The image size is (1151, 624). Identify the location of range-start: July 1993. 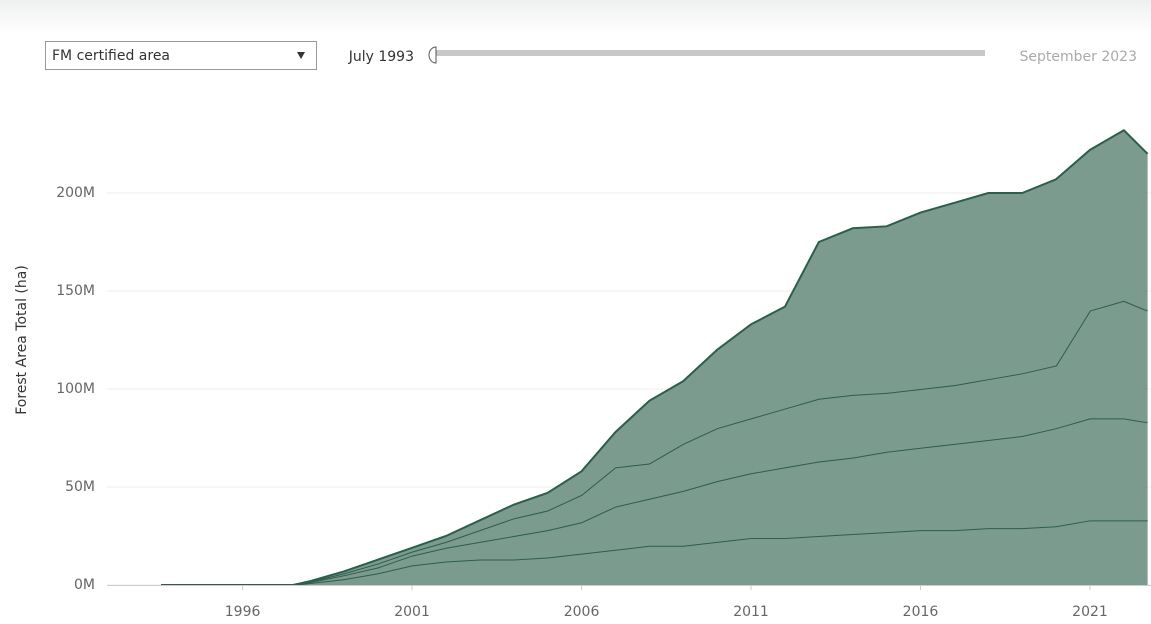
(381, 57).